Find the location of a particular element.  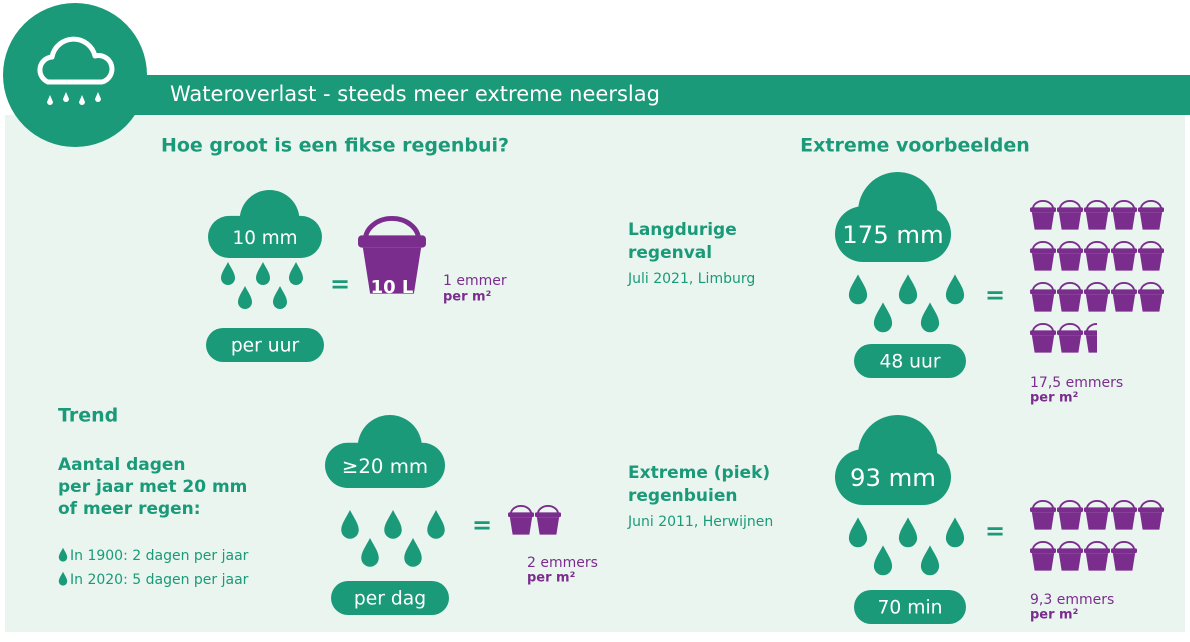

question-line: per jaar met 20 mm is located at coordinates (152, 487).